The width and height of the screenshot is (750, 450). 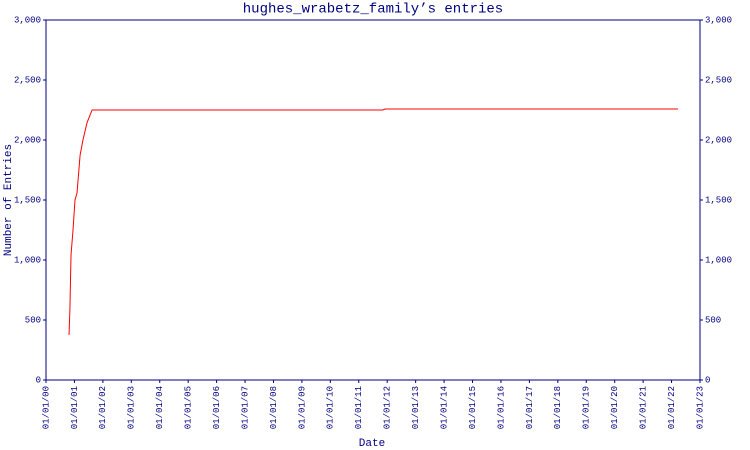 What do you see at coordinates (132, 407) in the screenshot?
I see `x-tick-label: 01/01/03` at bounding box center [132, 407].